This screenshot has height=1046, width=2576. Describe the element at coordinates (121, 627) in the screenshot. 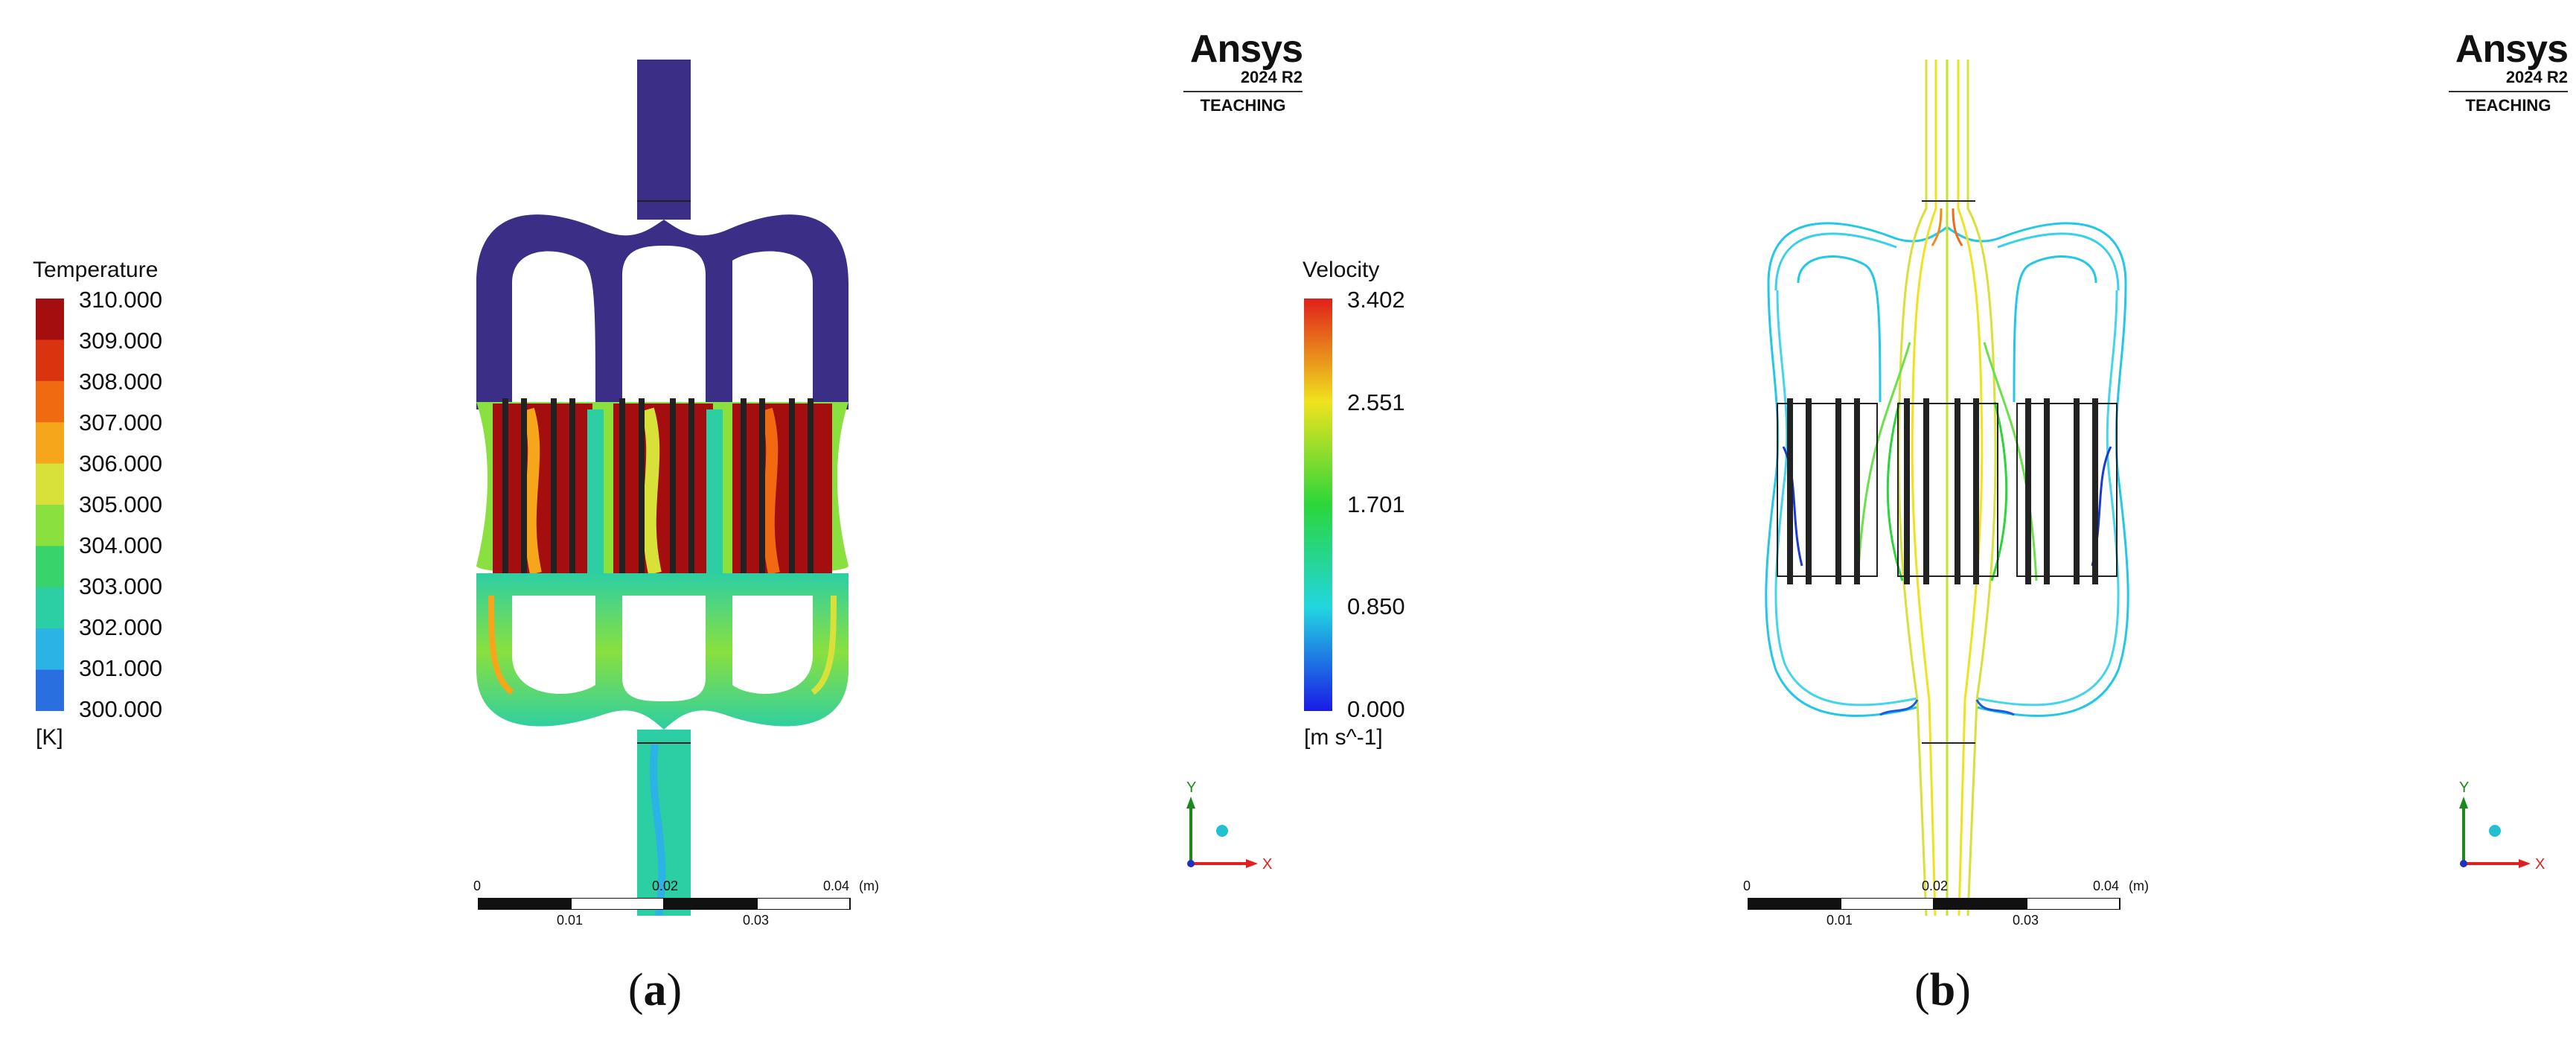

I see `legend-label: 302.000` at that location.